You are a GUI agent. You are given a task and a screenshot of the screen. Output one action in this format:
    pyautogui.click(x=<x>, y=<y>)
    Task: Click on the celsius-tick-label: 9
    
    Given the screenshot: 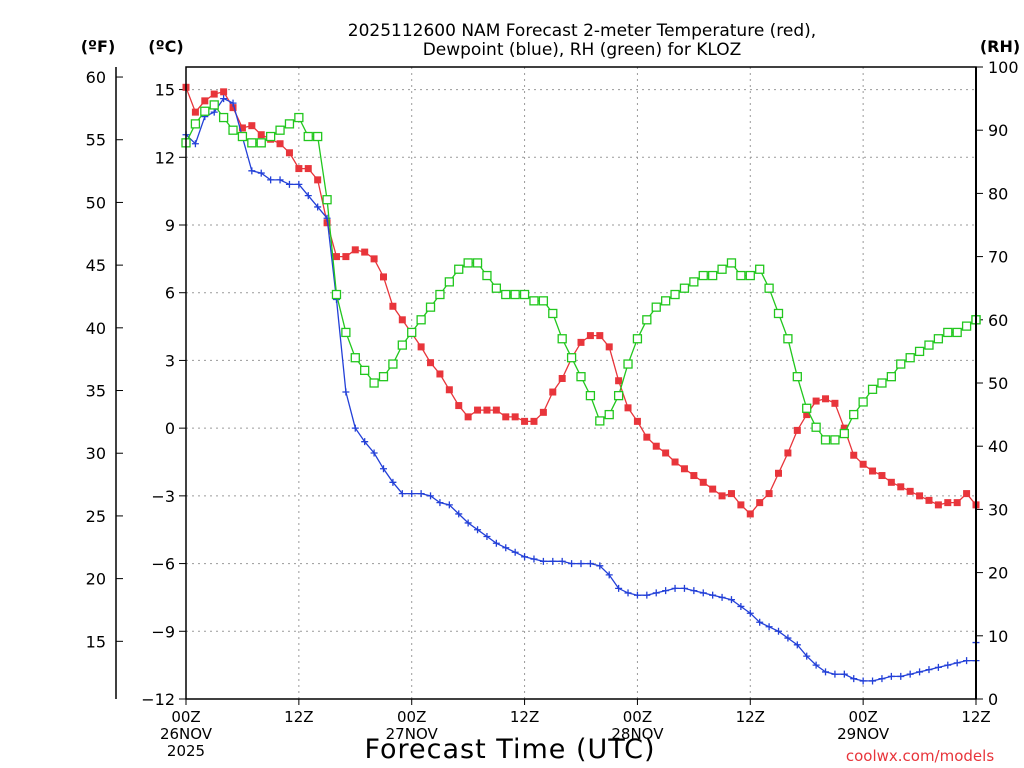 What is the action you would take?
    pyautogui.click(x=170, y=225)
    